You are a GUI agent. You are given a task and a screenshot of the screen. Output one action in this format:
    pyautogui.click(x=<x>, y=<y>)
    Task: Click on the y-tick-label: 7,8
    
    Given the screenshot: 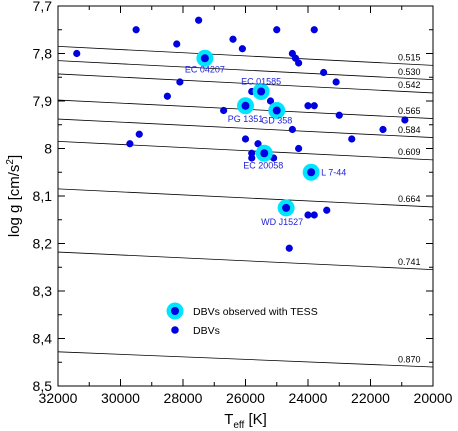 What is the action you would take?
    pyautogui.click(x=43, y=54)
    